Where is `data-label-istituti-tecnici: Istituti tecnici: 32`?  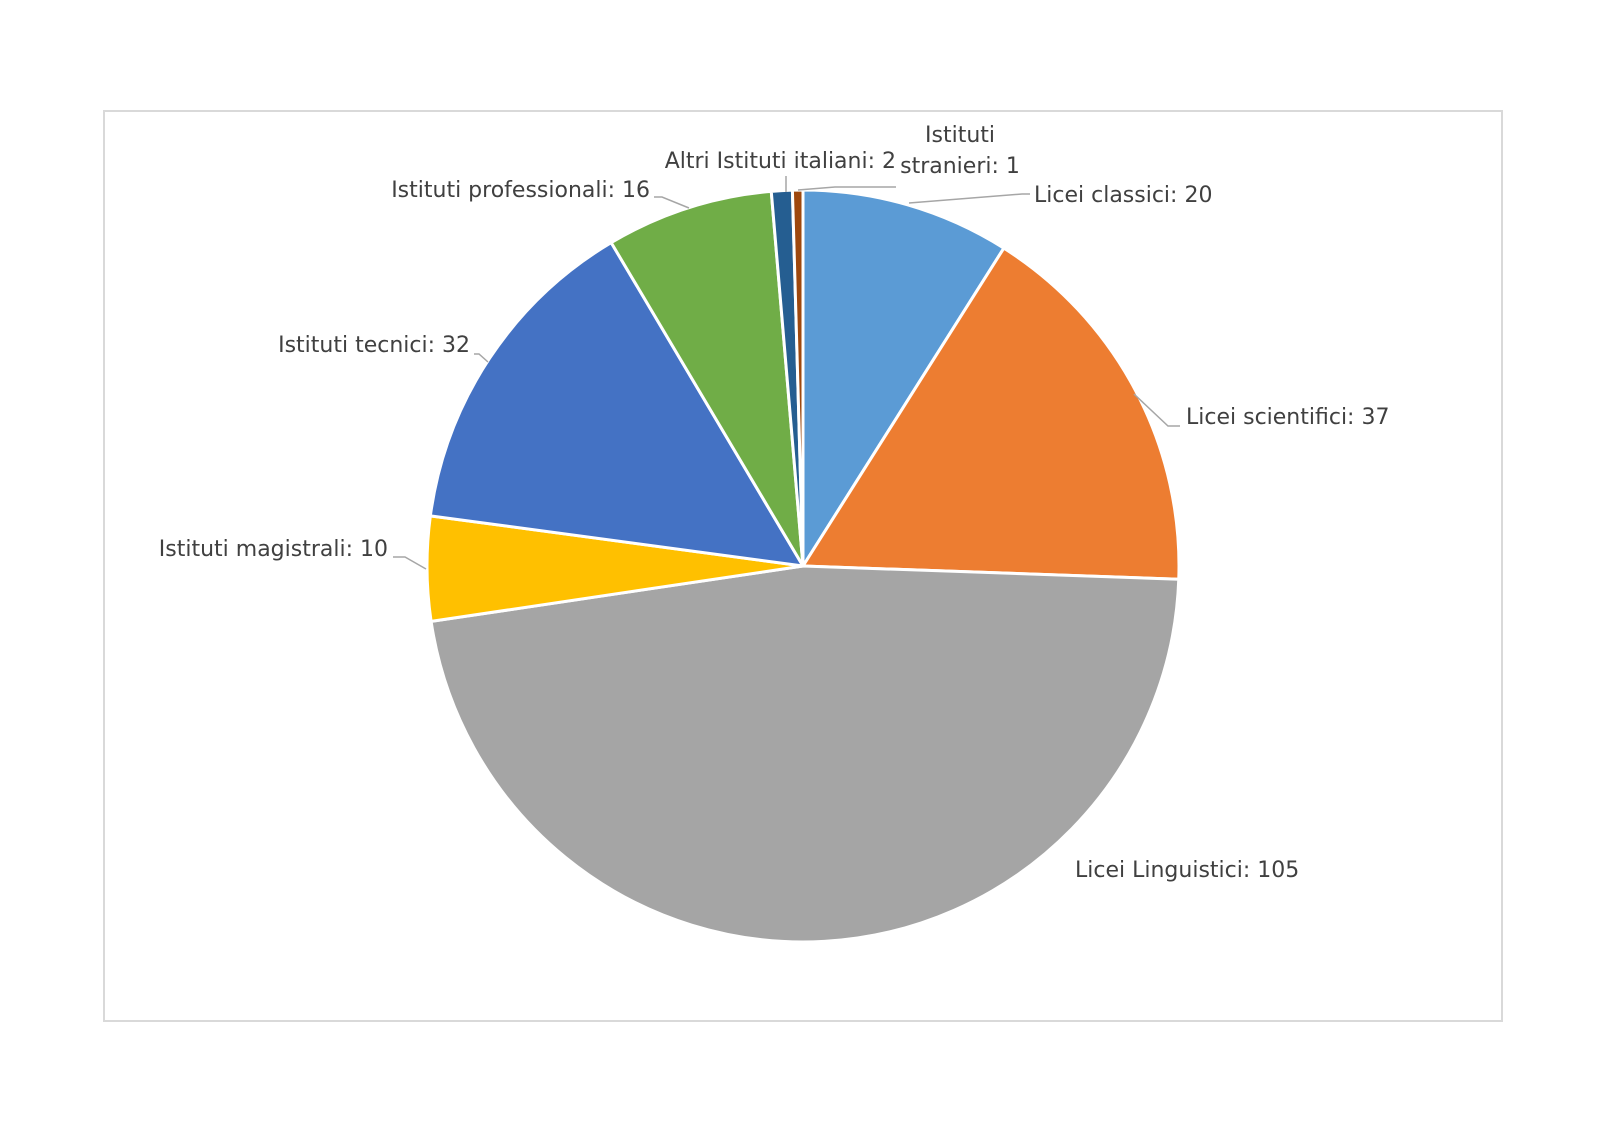
data-label-istituti-tecnici: Istituti tecnici: 32 is located at coordinates (374, 345).